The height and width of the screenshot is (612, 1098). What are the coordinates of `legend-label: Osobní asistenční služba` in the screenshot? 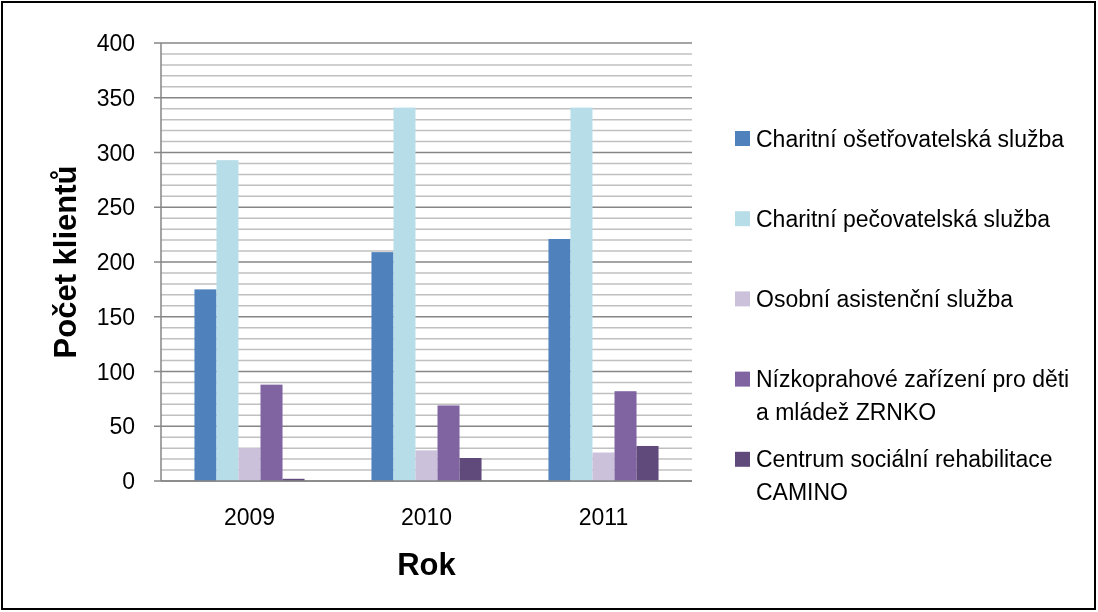 It's located at (885, 298).